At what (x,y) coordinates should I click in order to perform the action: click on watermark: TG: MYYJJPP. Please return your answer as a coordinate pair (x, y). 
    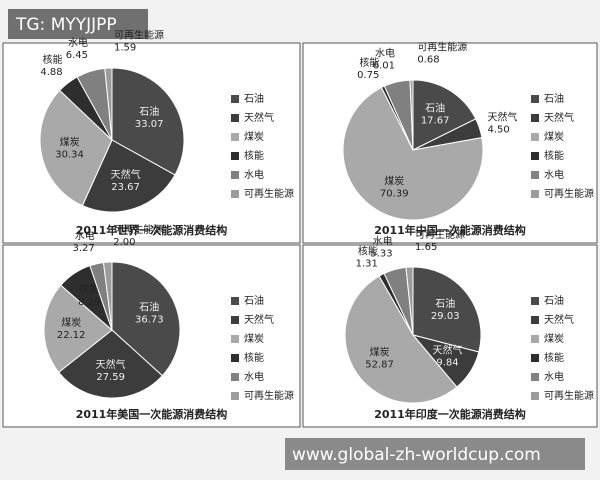
    Looking at the image, I should click on (66, 25).